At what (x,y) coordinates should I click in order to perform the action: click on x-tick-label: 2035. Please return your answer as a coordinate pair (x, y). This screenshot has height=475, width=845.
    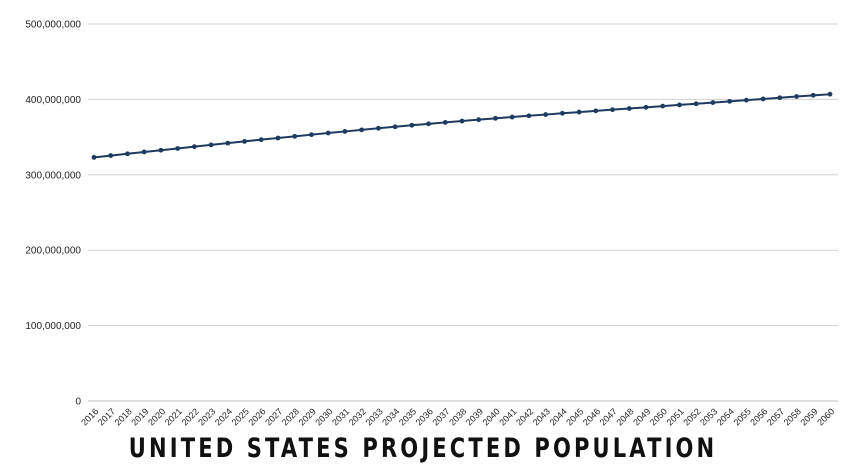
    Looking at the image, I should click on (407, 416).